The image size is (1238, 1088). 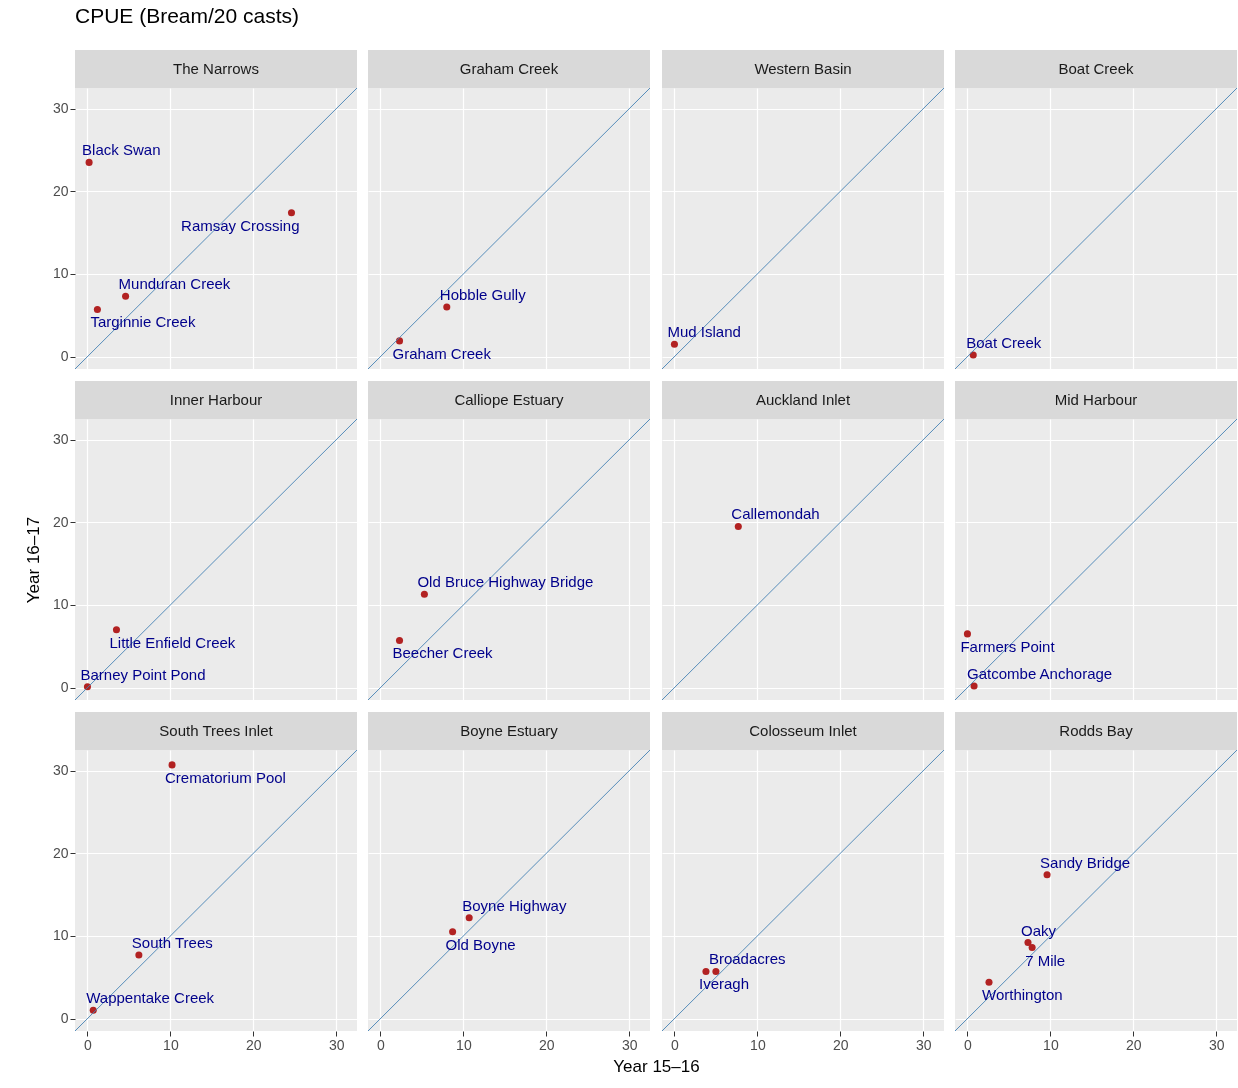 What do you see at coordinates (442, 353) in the screenshot?
I see `annotation: Graham Creek` at bounding box center [442, 353].